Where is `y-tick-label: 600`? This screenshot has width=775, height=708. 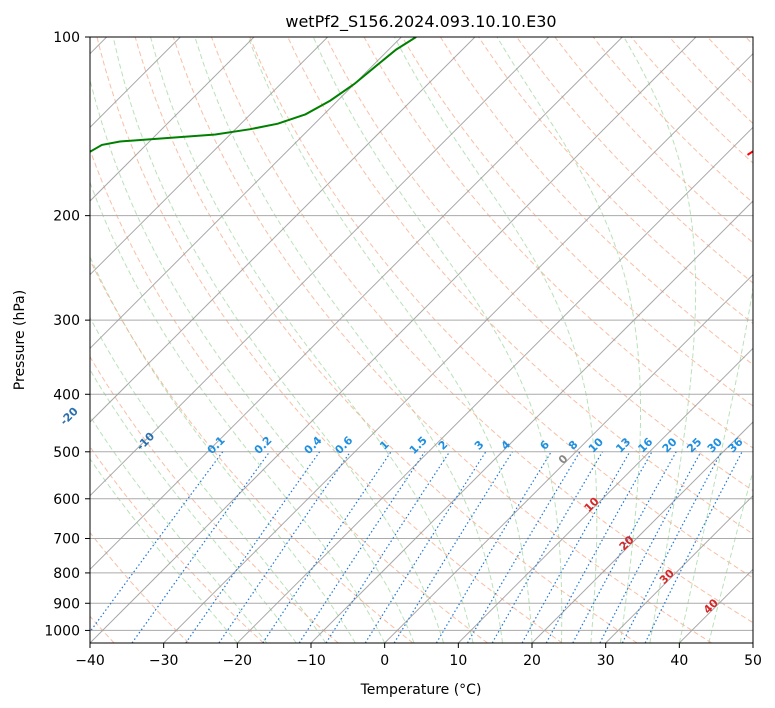
y-tick-label: 600 is located at coordinates (66, 500).